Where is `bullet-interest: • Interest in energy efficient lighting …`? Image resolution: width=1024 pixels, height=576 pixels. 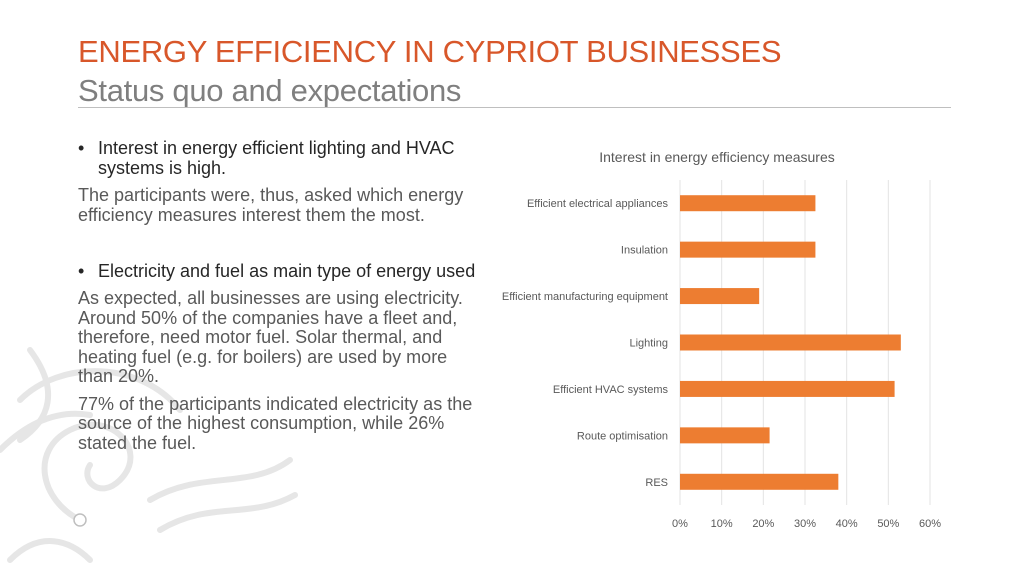
bullet-interest: • Interest in energy efficient lighting … is located at coordinates (278, 158).